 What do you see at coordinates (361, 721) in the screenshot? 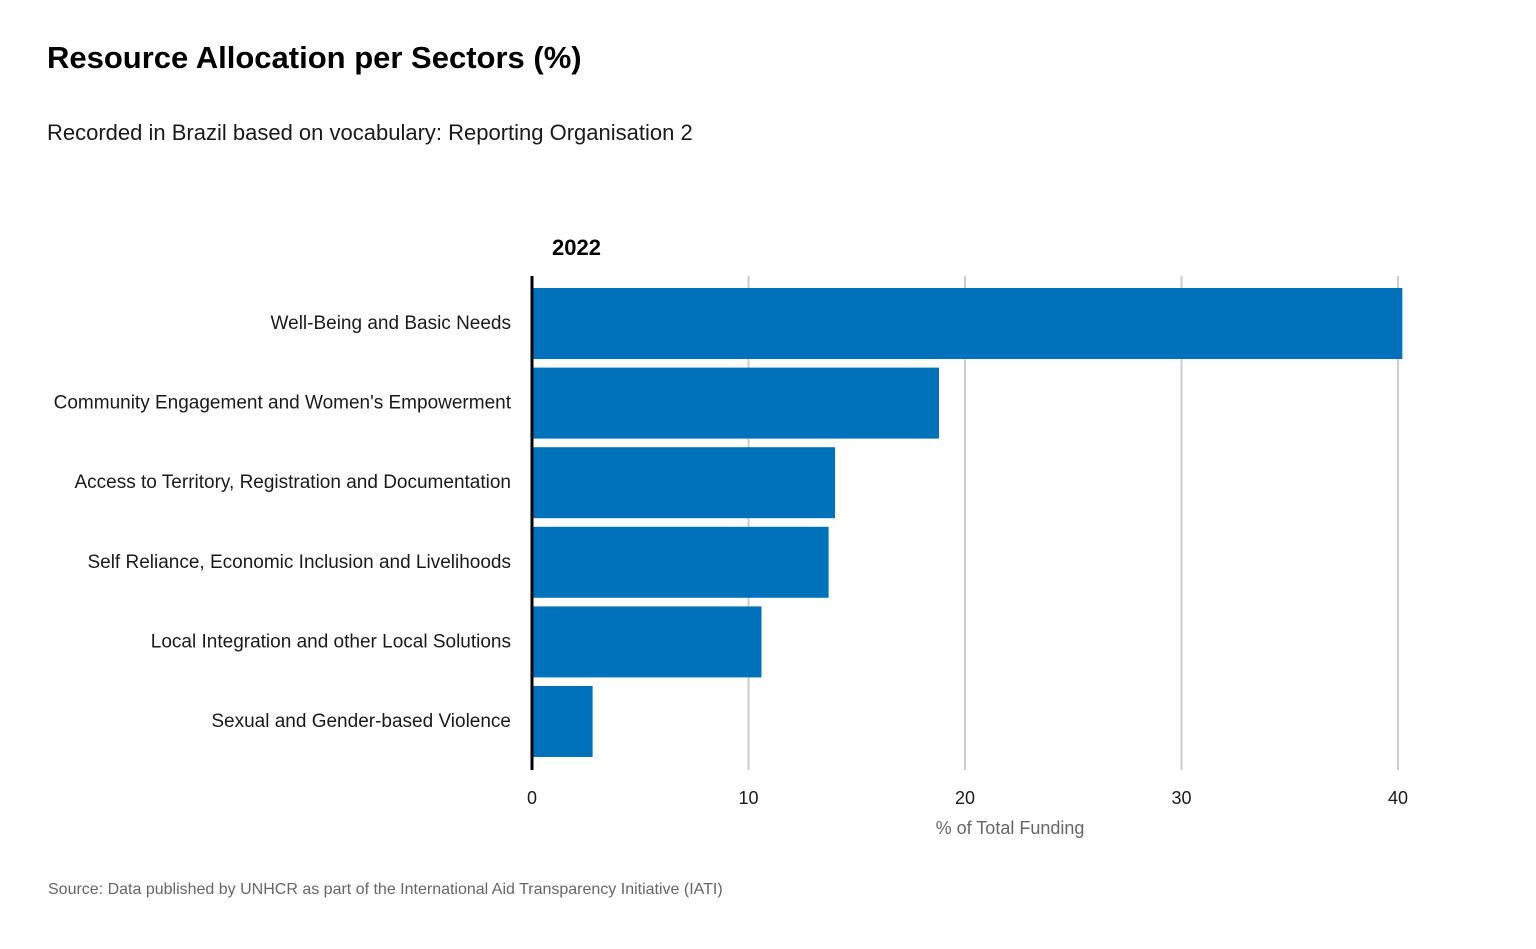
I see `category-label-6: Sexual and Gender-based Violence` at bounding box center [361, 721].